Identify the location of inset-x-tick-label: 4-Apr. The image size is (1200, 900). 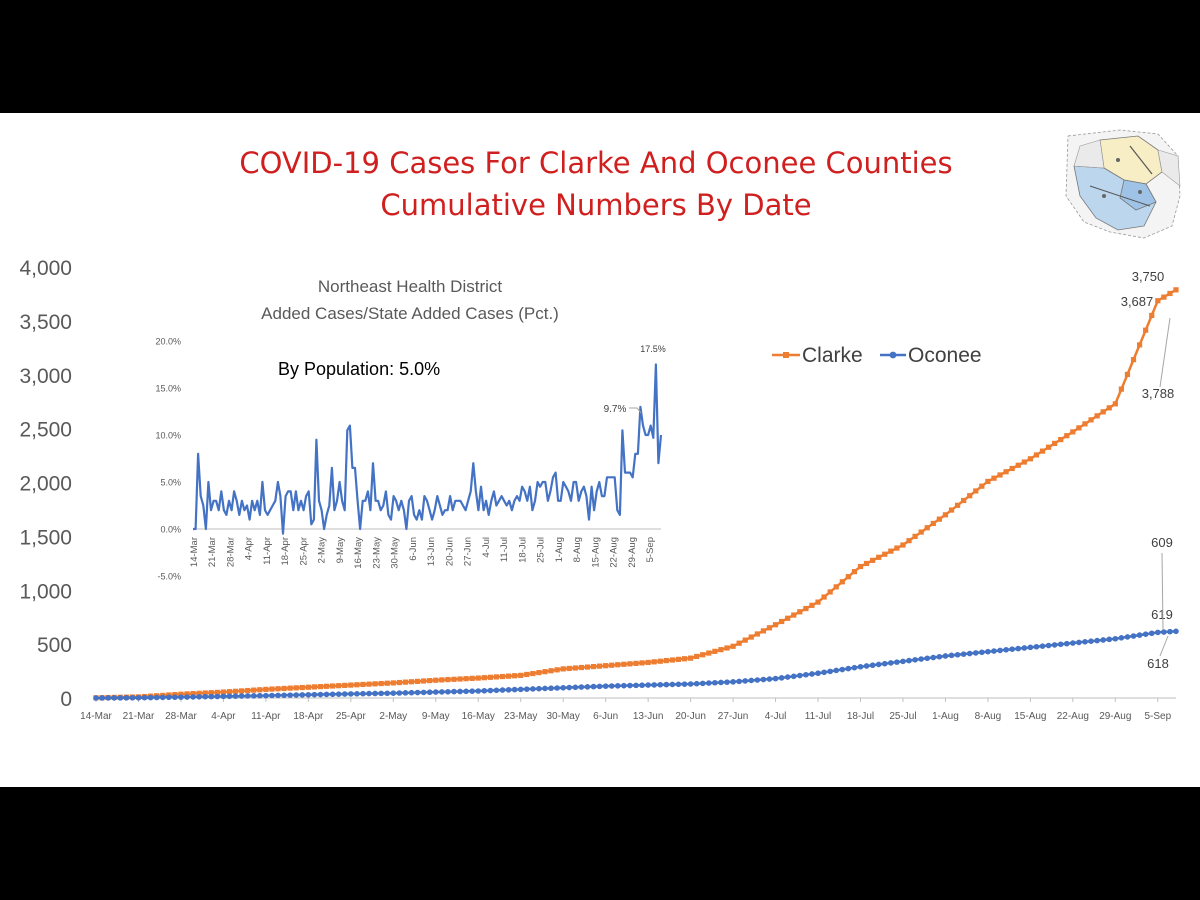
(249, 548).